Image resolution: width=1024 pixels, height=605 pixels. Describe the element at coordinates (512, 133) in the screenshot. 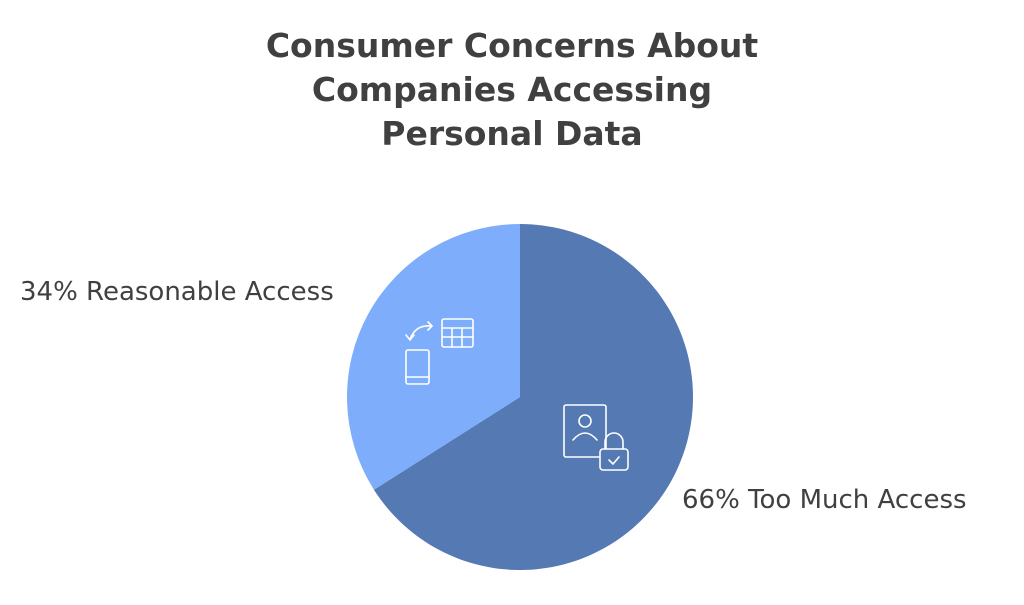

I see `chart-title-line-3: Personal Data` at that location.